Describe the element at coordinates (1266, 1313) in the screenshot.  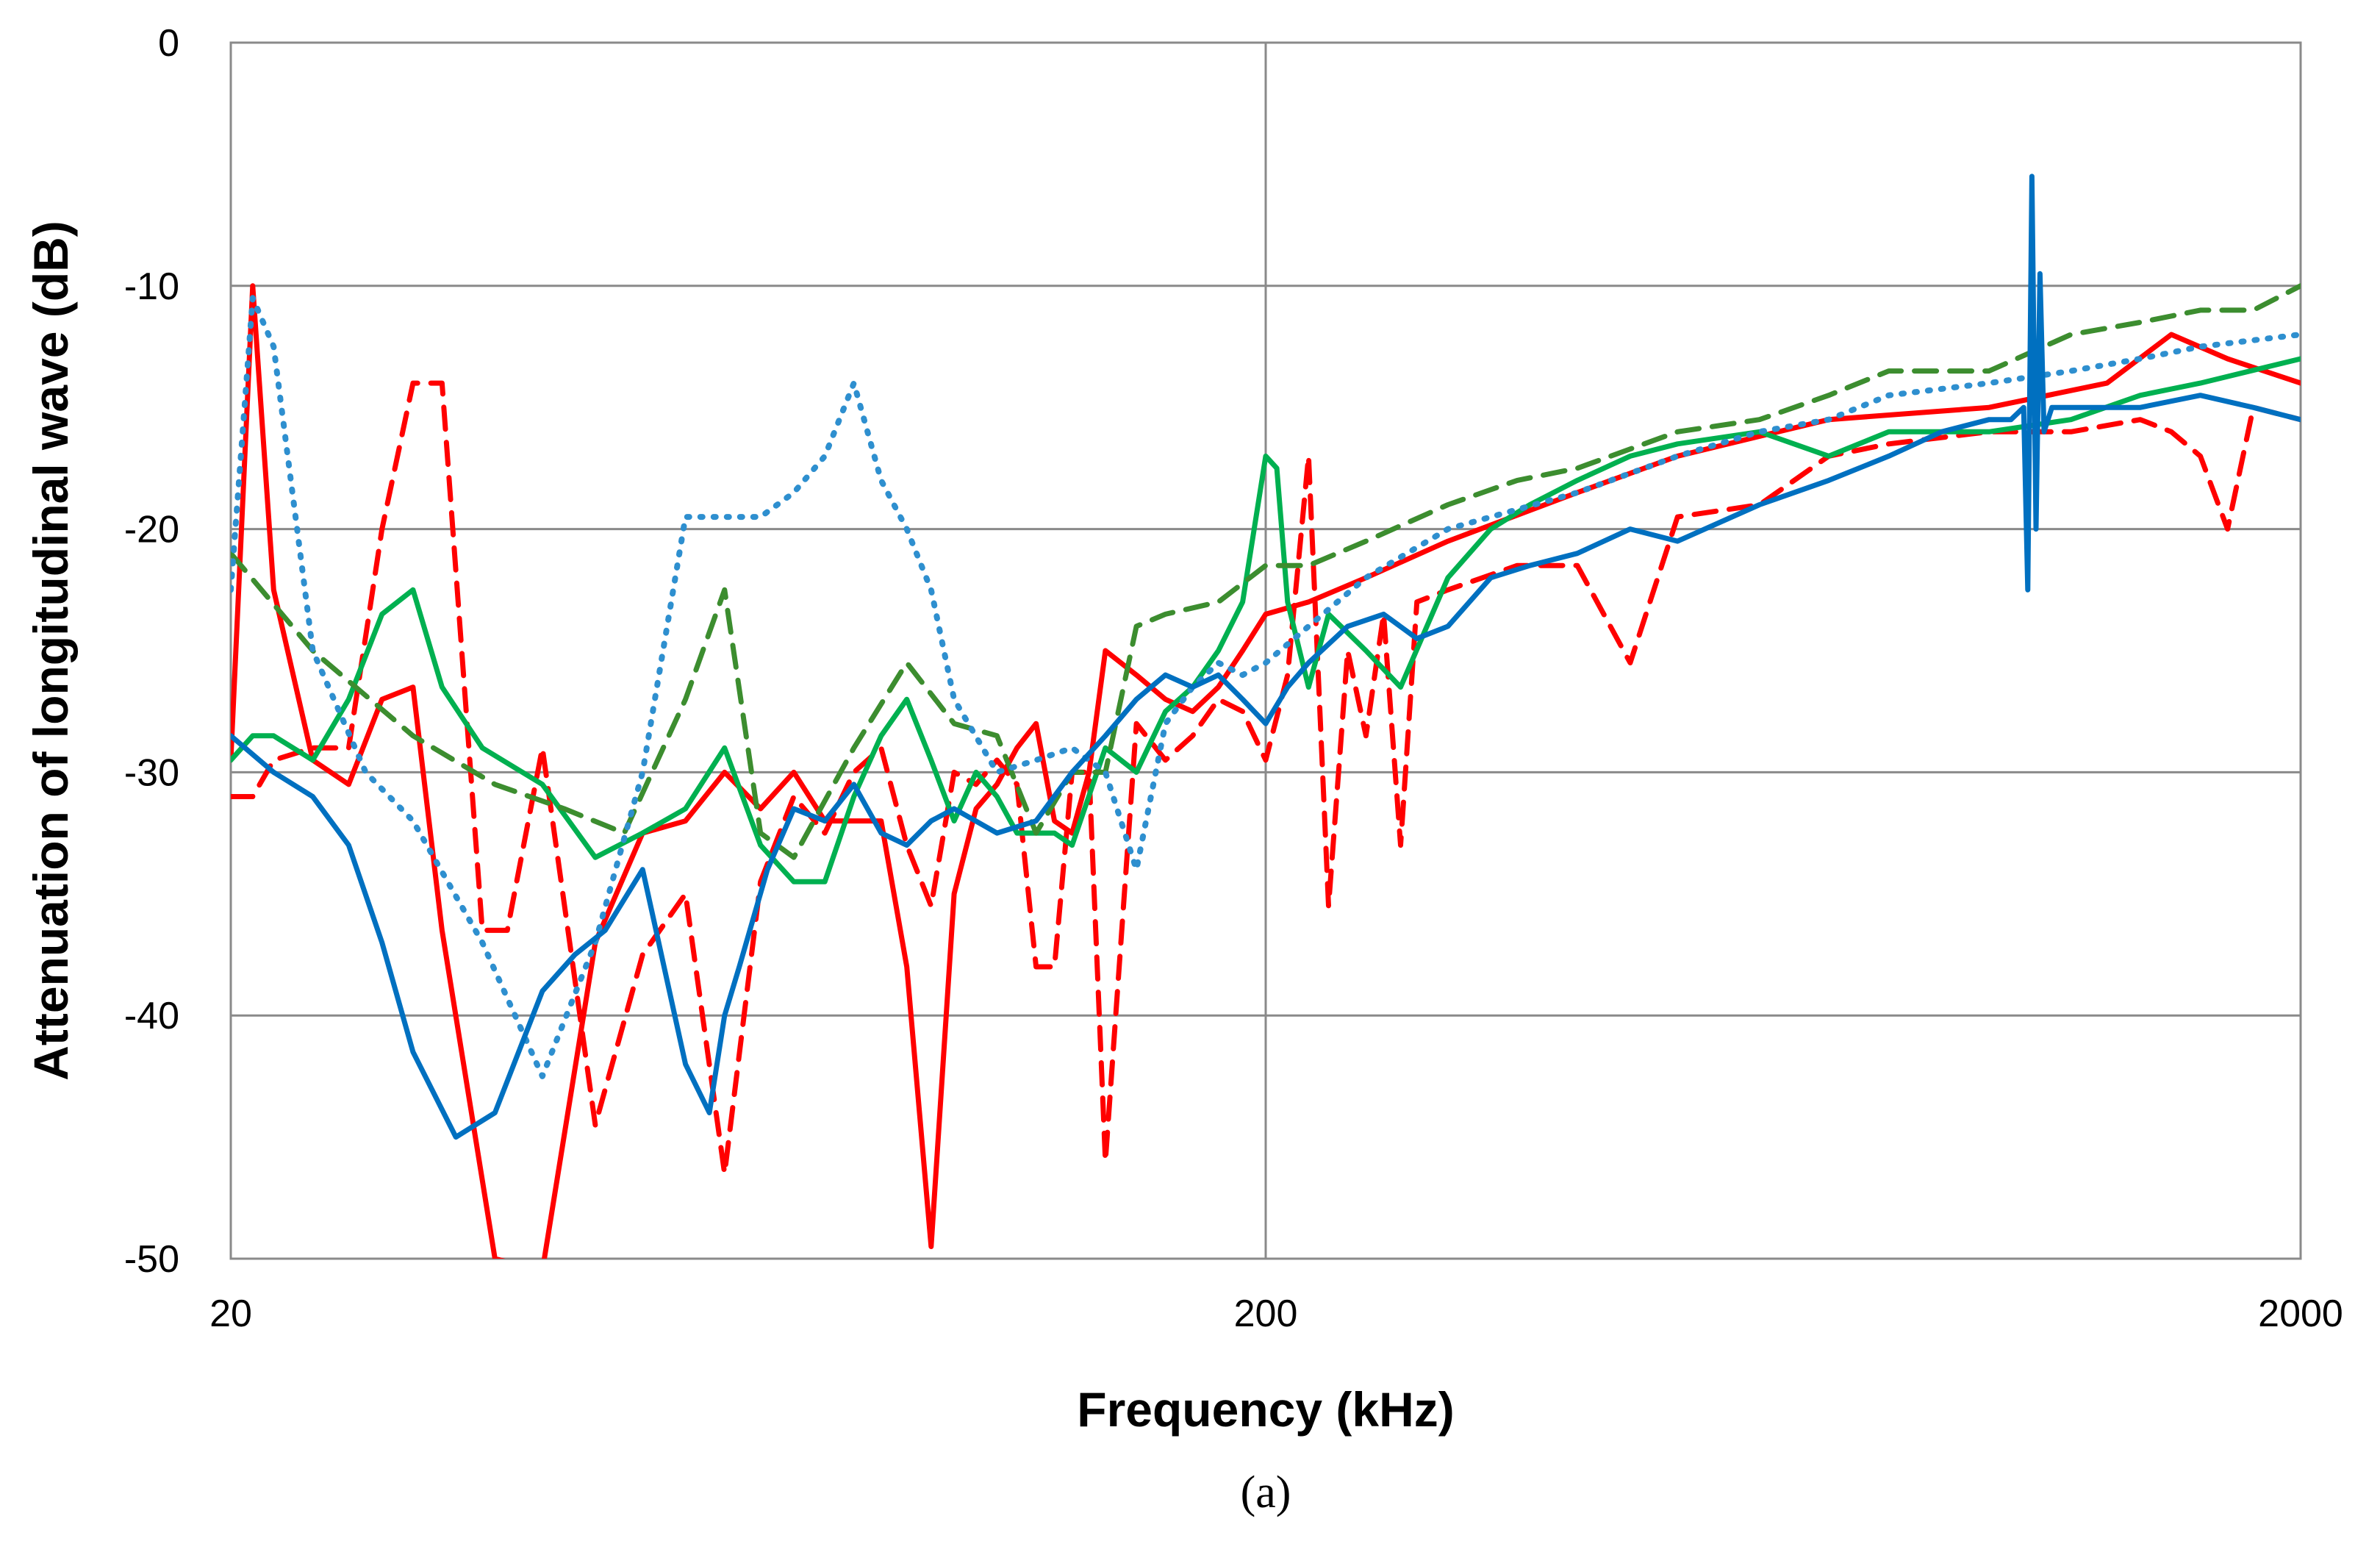
I see `x-tick-label: 200` at that location.